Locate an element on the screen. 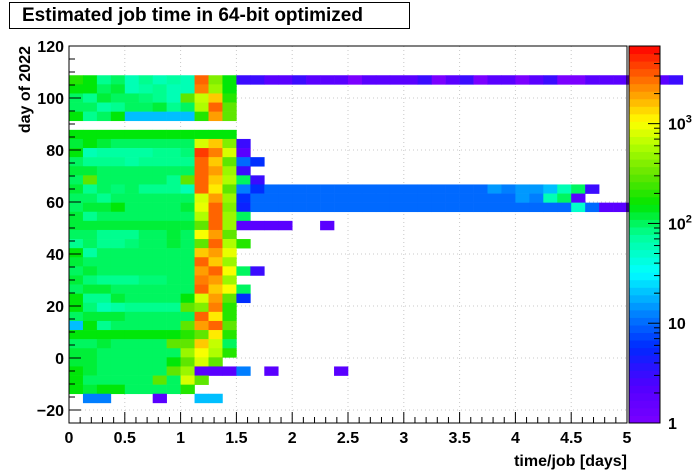 Image resolution: width=696 pixels, height=472 pixels. x-tick-label: 3.5 is located at coordinates (459, 438).